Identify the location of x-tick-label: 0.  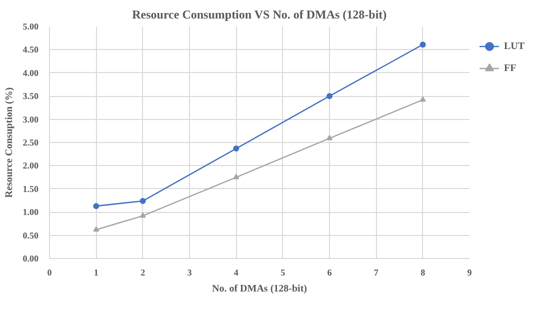
(49, 273).